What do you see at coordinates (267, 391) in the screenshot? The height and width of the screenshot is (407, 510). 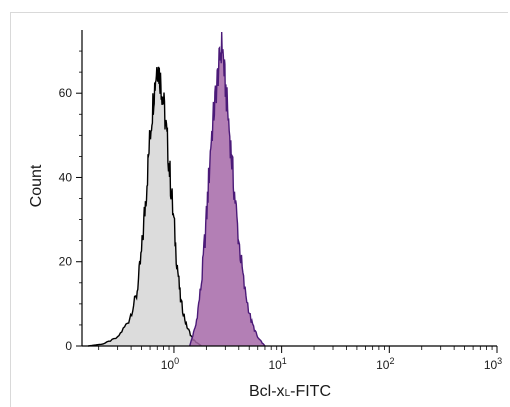 I see `x-axis-title-prefix: Bcl-x` at bounding box center [267, 391].